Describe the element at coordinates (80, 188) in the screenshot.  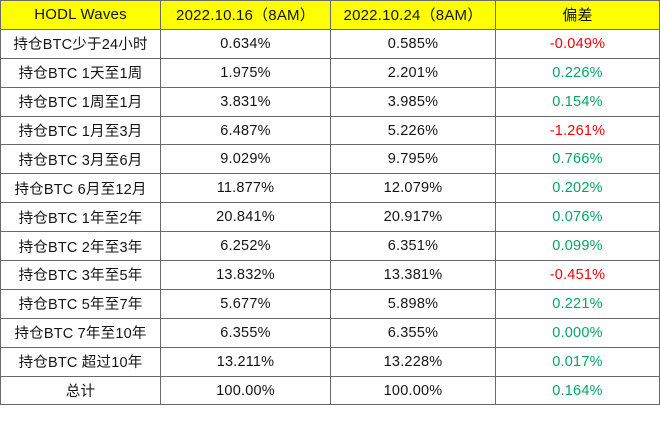
I see `row-label: 持仓BTC 6月至12月` at that location.